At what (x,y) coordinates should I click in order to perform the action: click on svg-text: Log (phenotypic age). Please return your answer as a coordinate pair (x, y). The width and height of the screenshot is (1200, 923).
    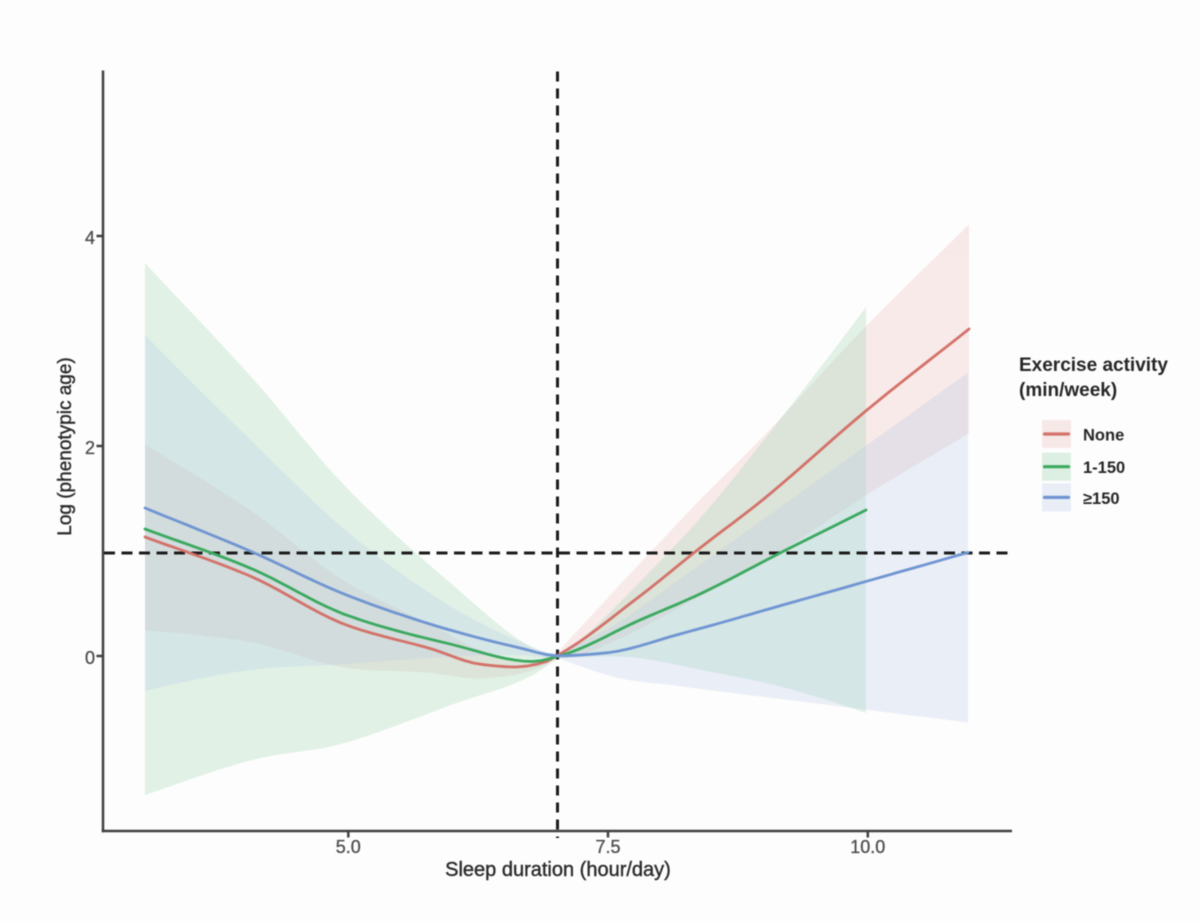
    Looking at the image, I should click on (65, 446).